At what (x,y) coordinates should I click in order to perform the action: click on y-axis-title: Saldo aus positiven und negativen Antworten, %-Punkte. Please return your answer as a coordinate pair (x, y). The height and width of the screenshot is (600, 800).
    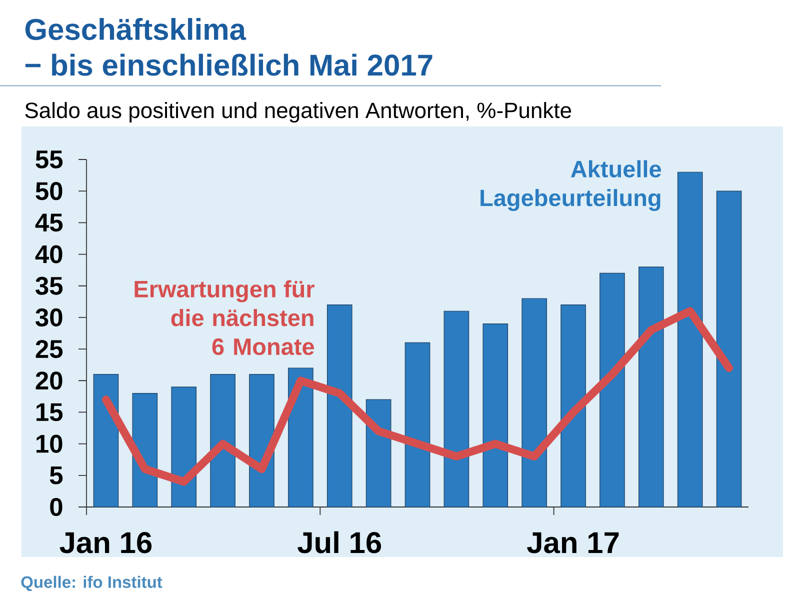
    Looking at the image, I should click on (298, 112).